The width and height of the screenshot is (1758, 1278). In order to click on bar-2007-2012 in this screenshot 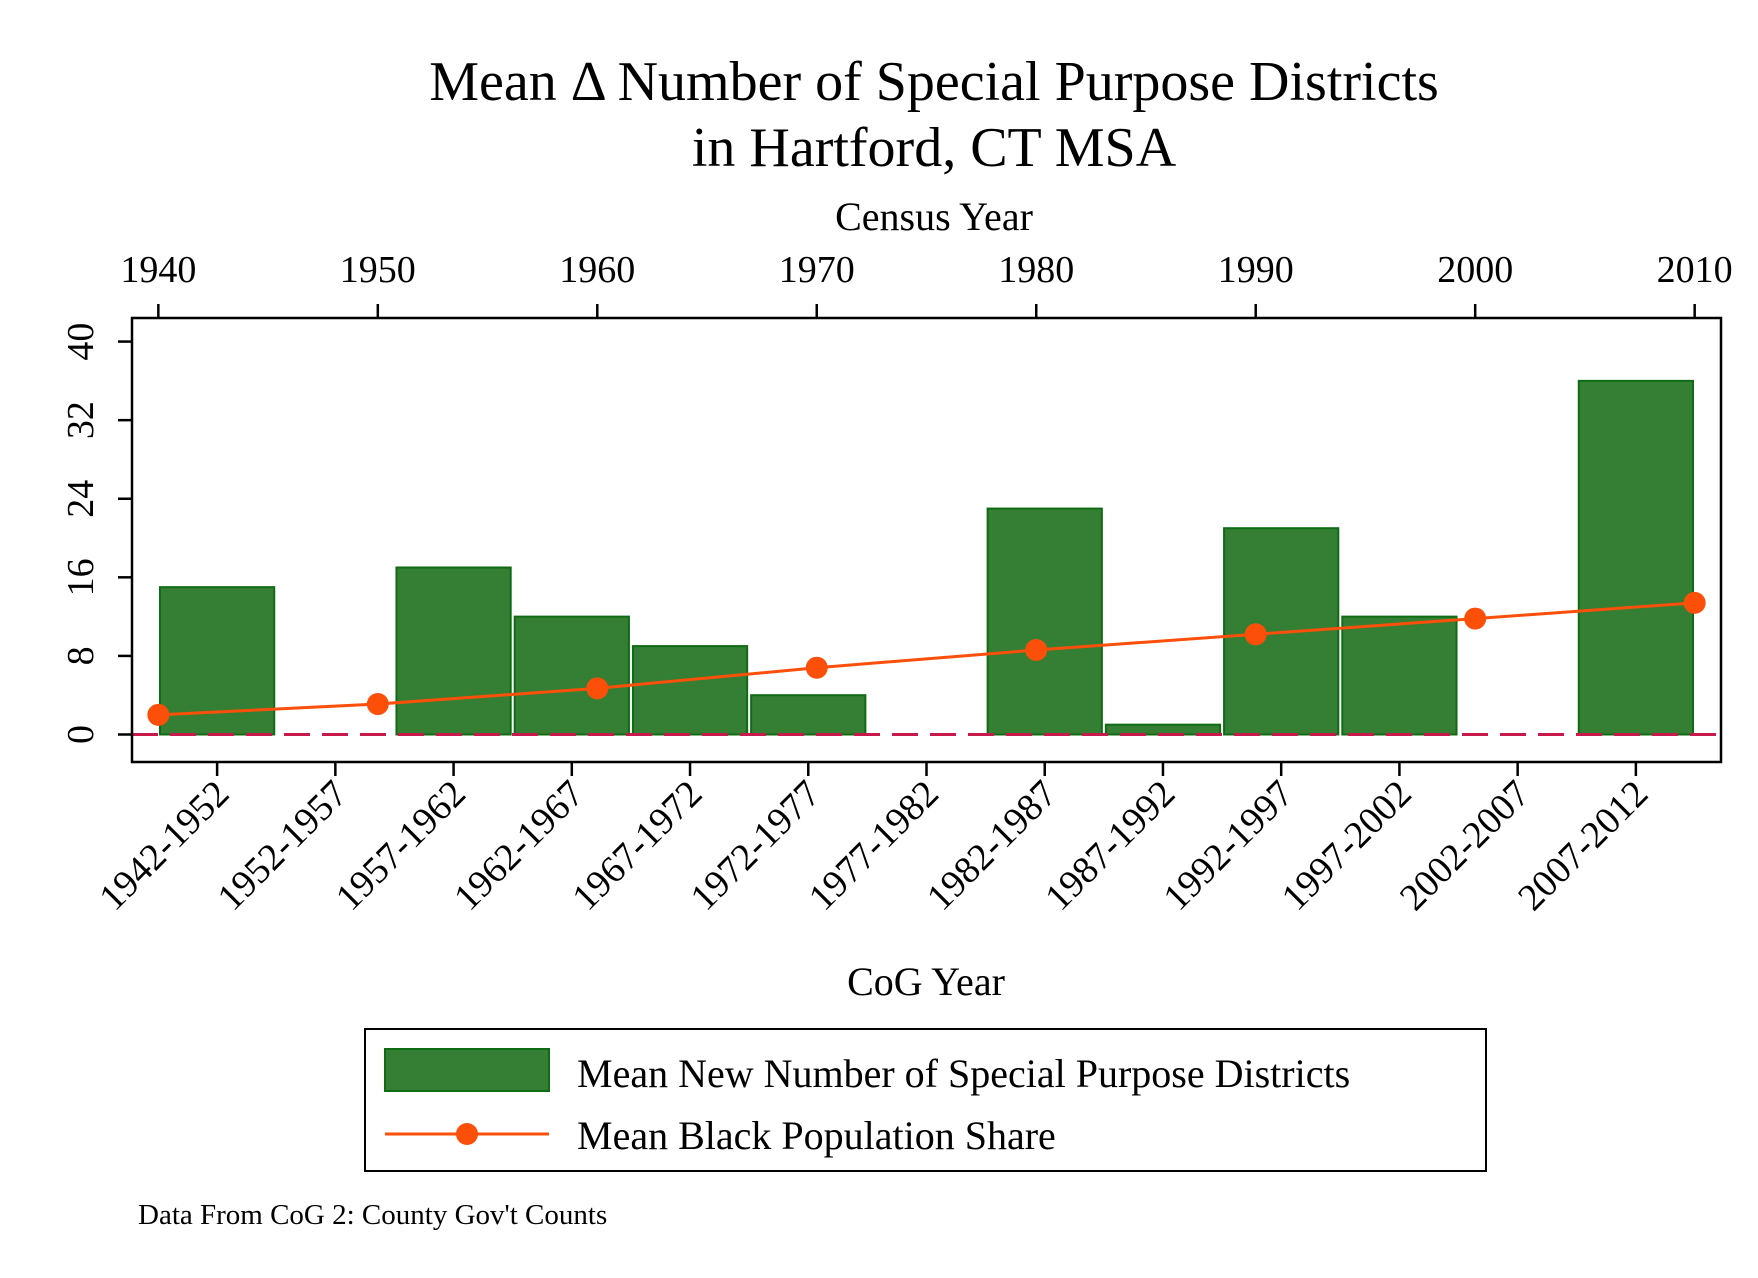, I will do `click(1636, 557)`.